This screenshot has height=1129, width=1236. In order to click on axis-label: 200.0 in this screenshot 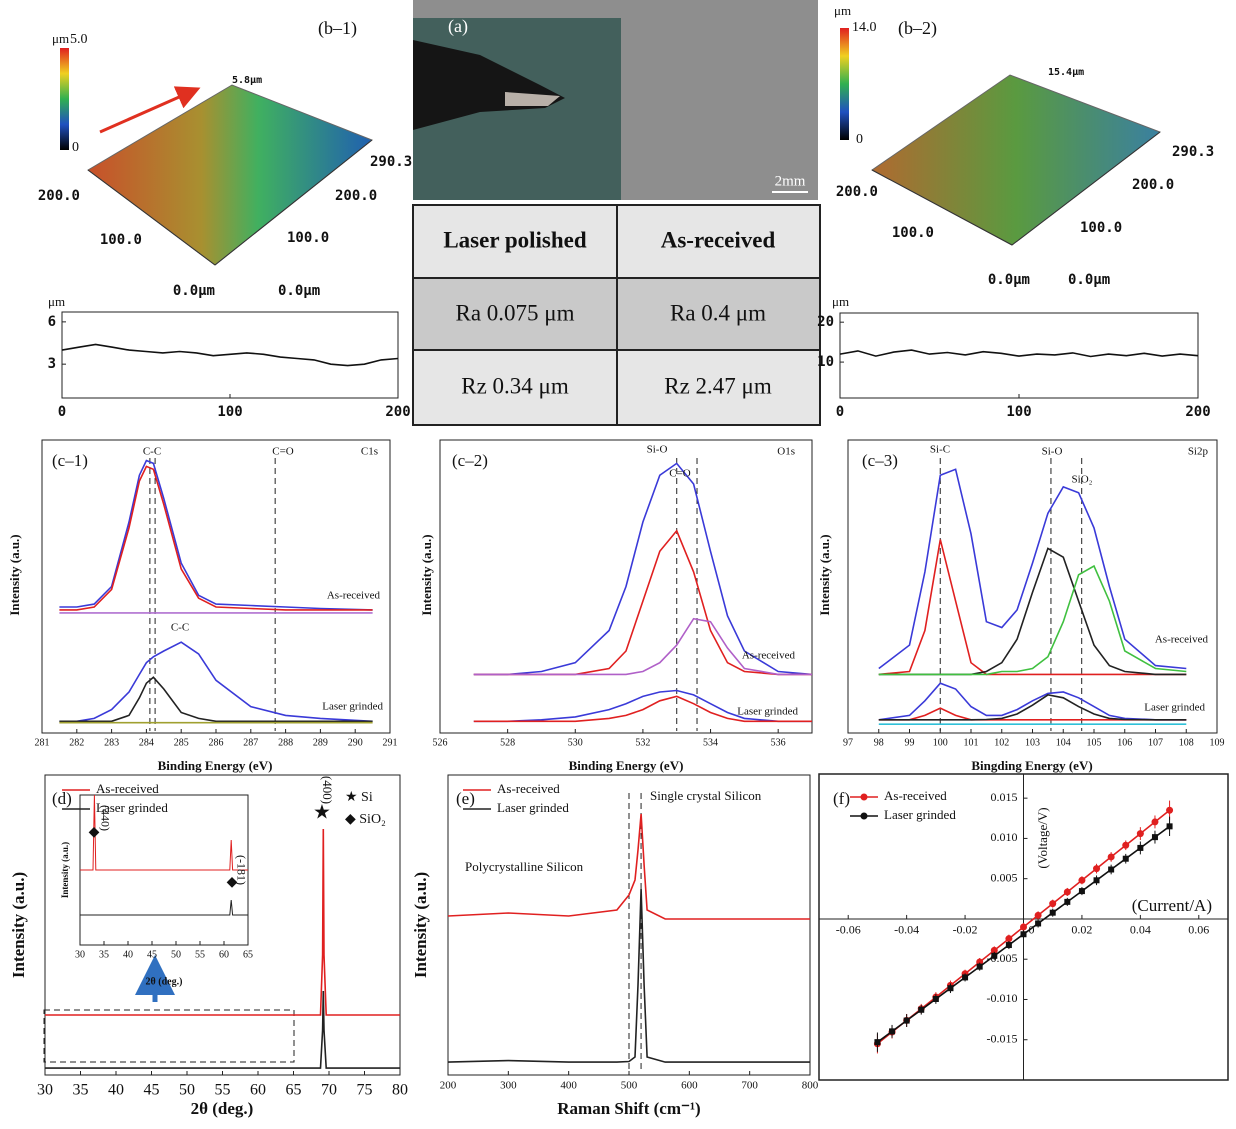, I will do `click(1153, 185)`.